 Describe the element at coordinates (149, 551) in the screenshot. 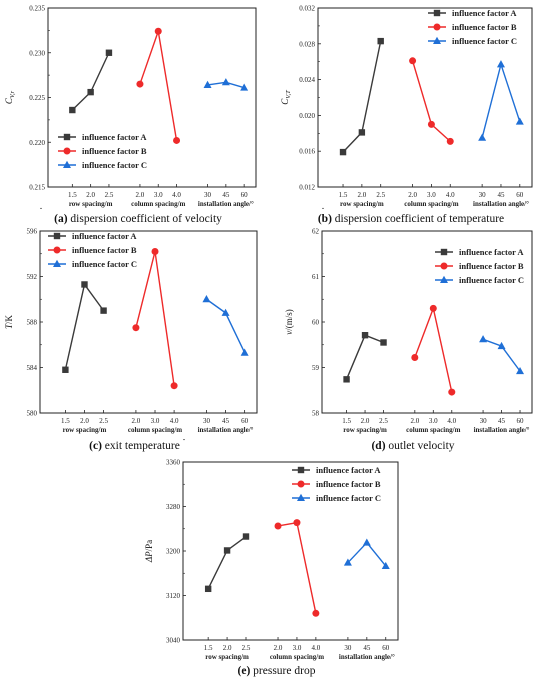

I see `y-axis-label: ΔP/Pa` at that location.